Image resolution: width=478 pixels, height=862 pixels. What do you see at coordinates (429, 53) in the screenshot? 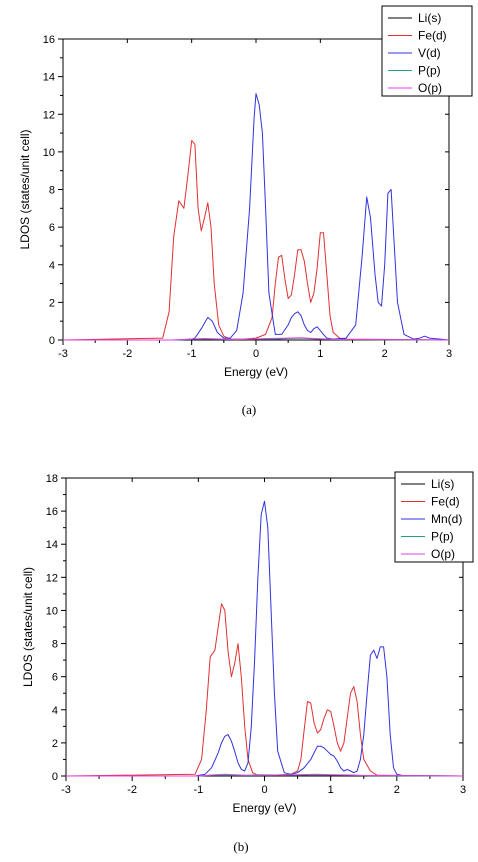
I see `legend-label-v-d: V(d)` at bounding box center [429, 53].